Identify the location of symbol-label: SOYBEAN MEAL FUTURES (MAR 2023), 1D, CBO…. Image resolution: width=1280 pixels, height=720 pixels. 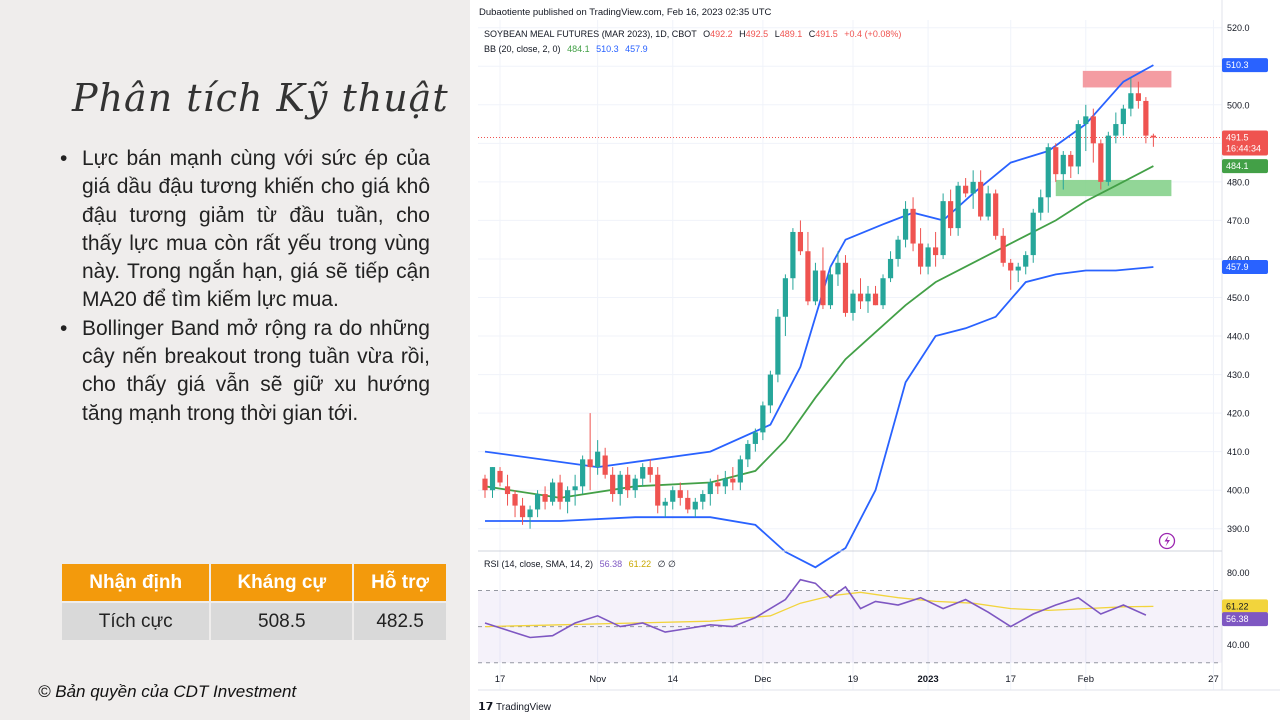
(590, 34).